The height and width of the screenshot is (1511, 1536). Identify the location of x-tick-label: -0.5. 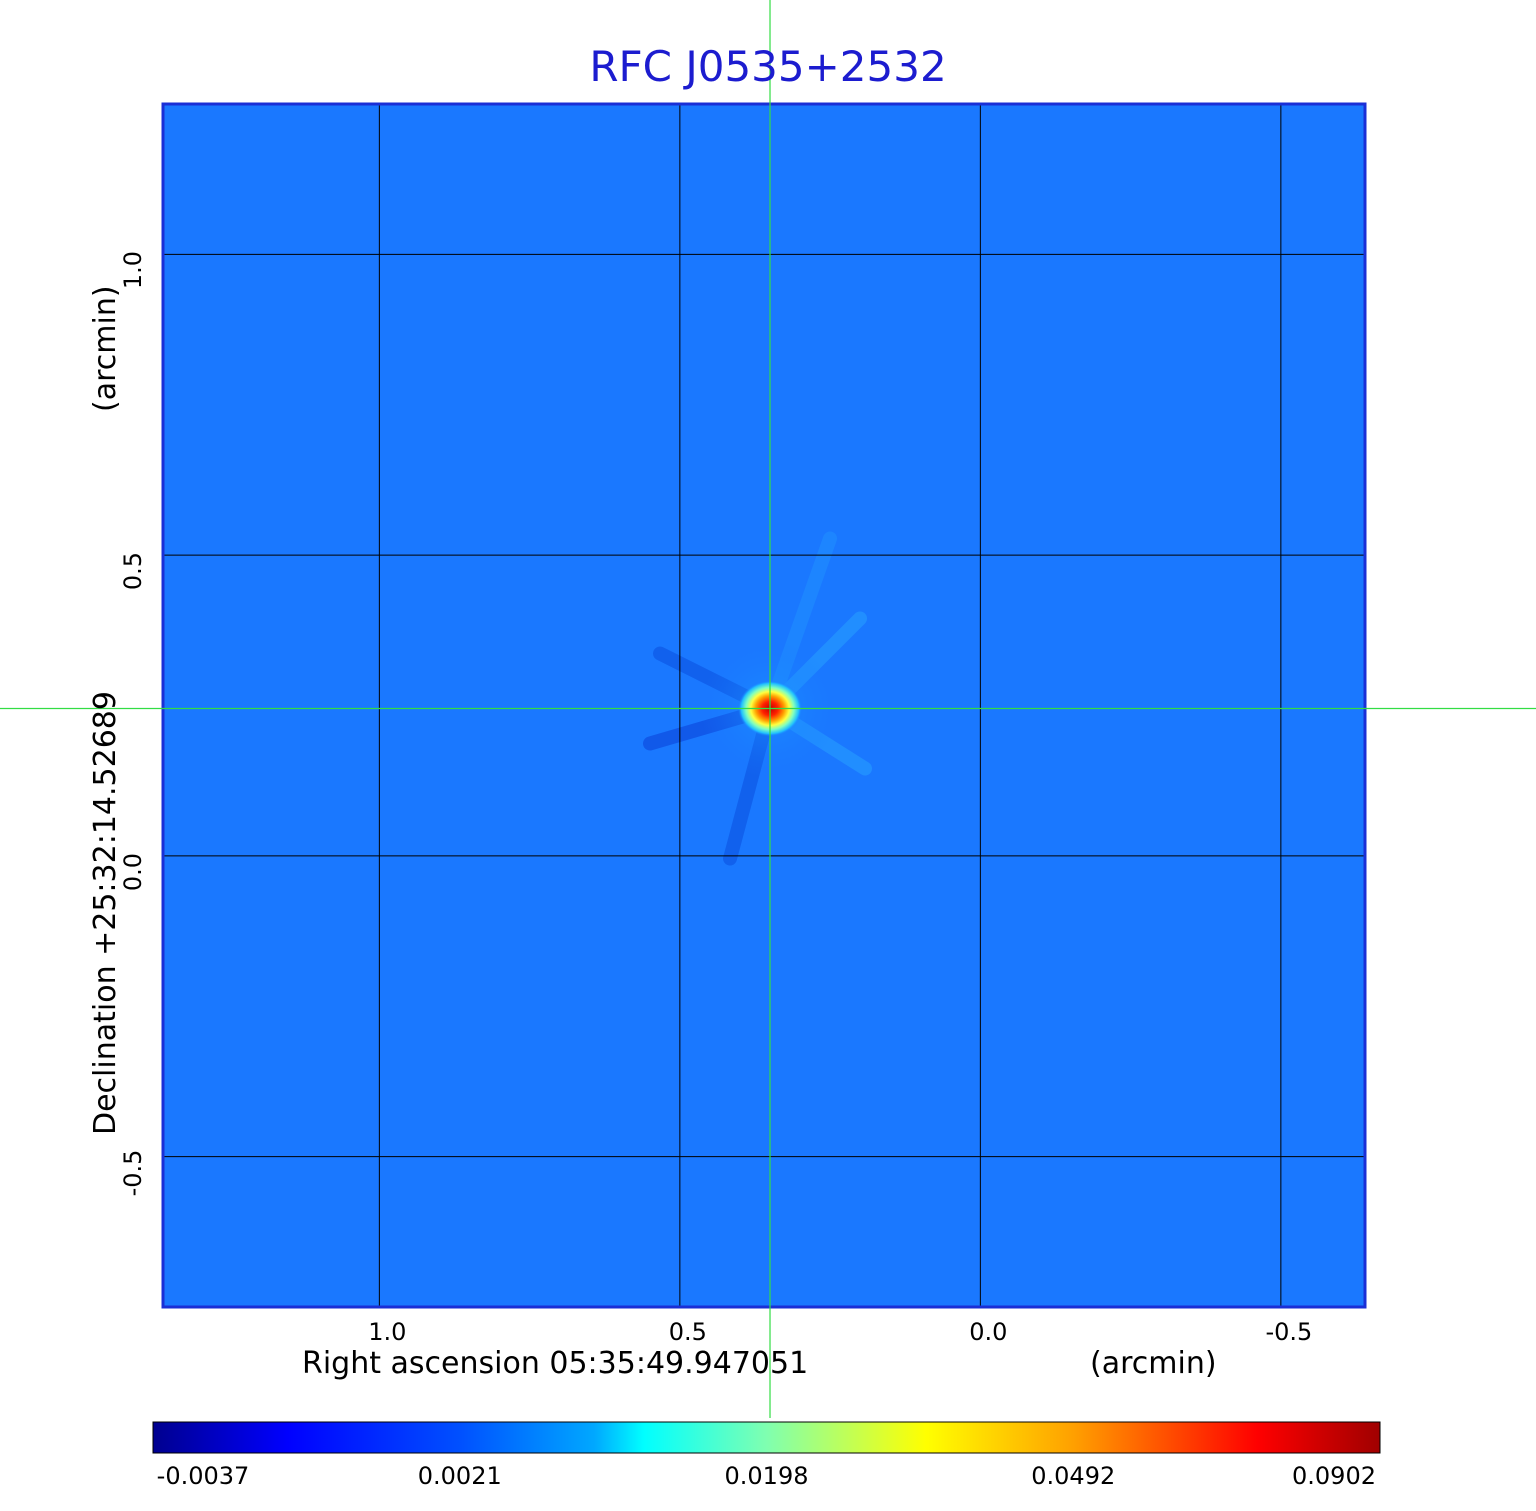
(1289, 1332).